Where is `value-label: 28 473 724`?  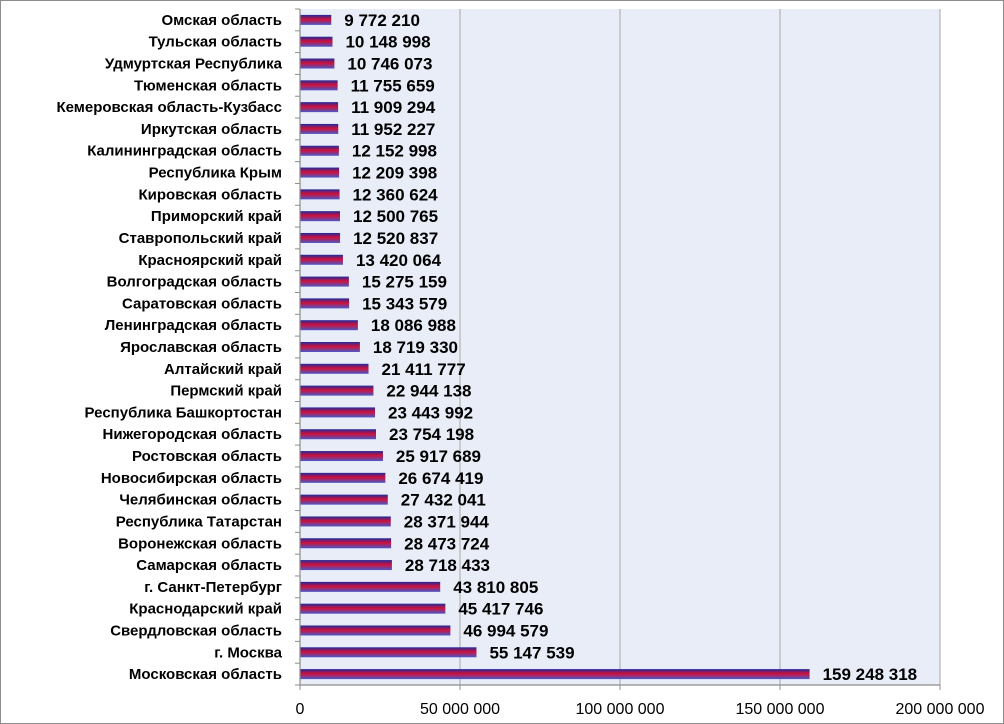
value-label: 28 473 724 is located at coordinates (447, 543).